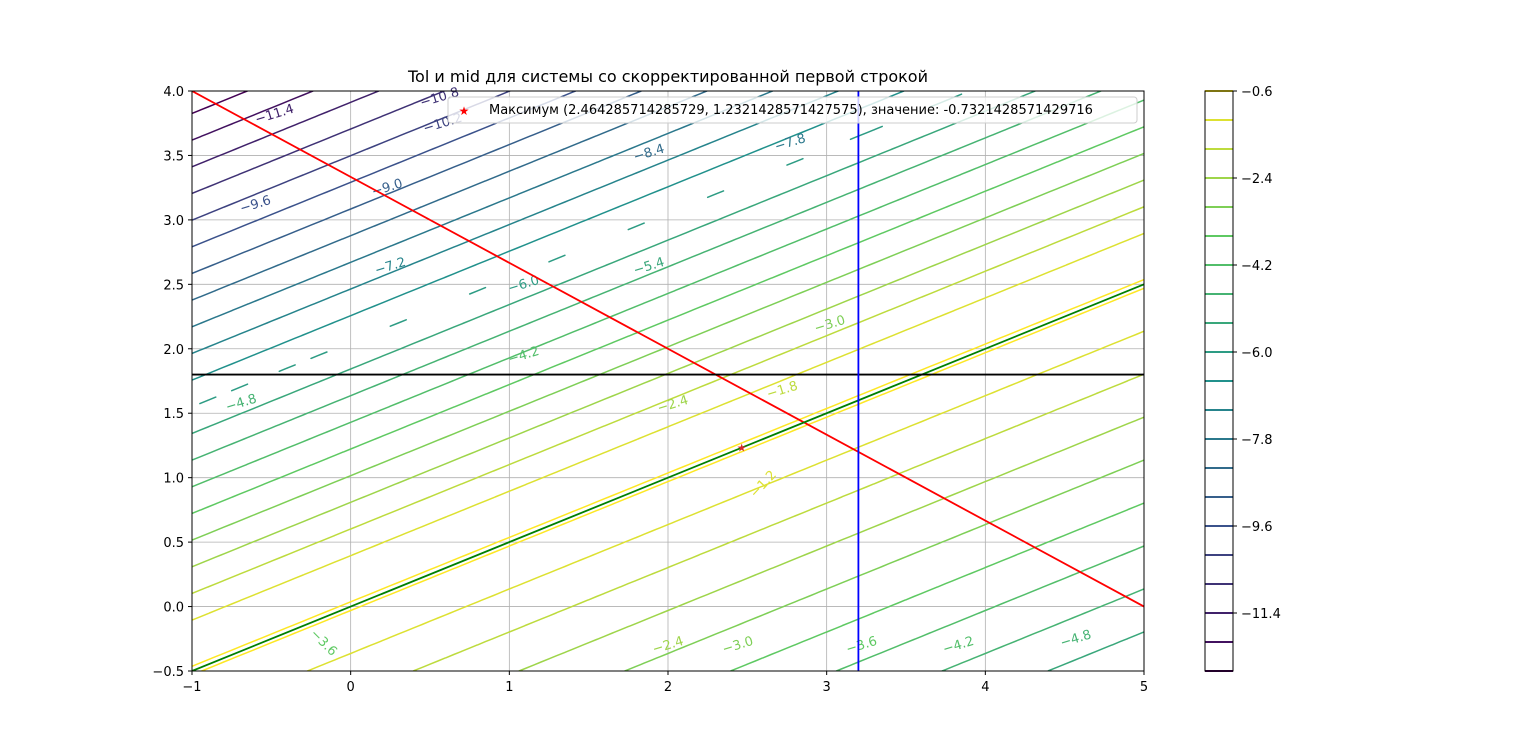 The height and width of the screenshot is (754, 1536). I want to click on legend-box, so click(792, 110).